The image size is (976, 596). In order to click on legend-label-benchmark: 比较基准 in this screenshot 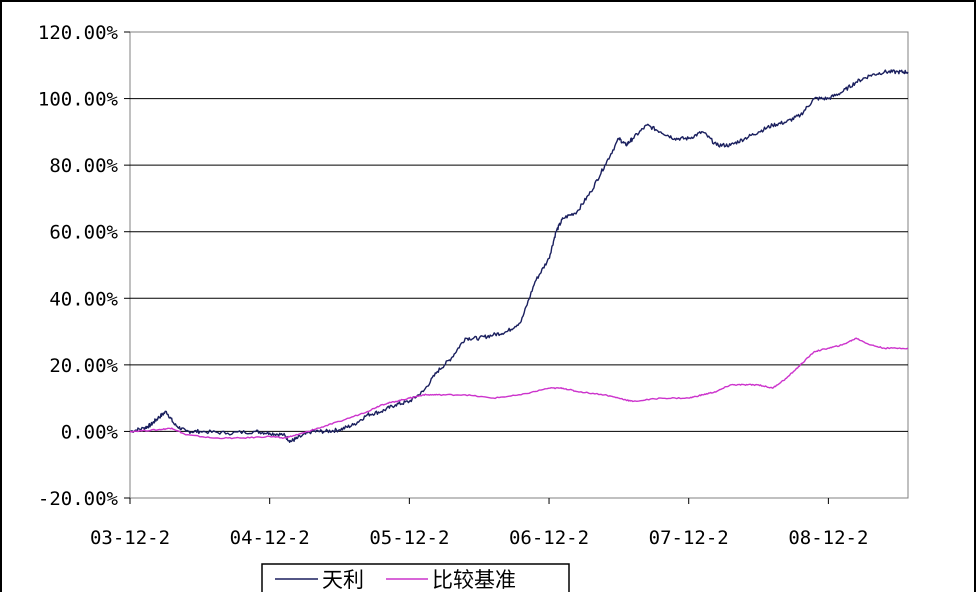, I will do `click(474, 580)`.